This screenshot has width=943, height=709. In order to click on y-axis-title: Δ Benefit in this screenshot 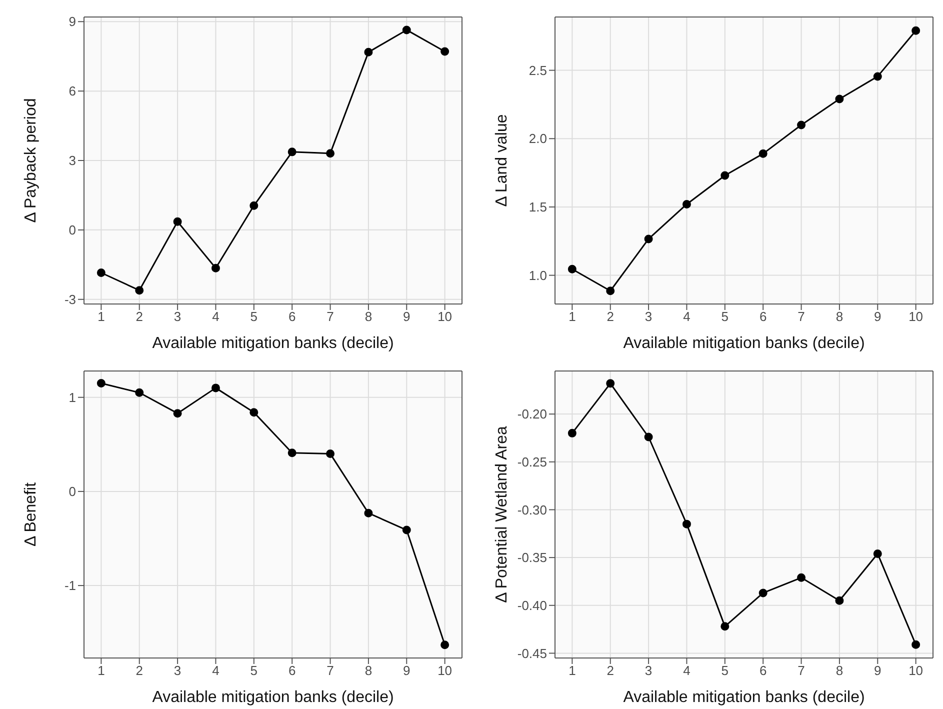, I will do `click(31, 514)`.